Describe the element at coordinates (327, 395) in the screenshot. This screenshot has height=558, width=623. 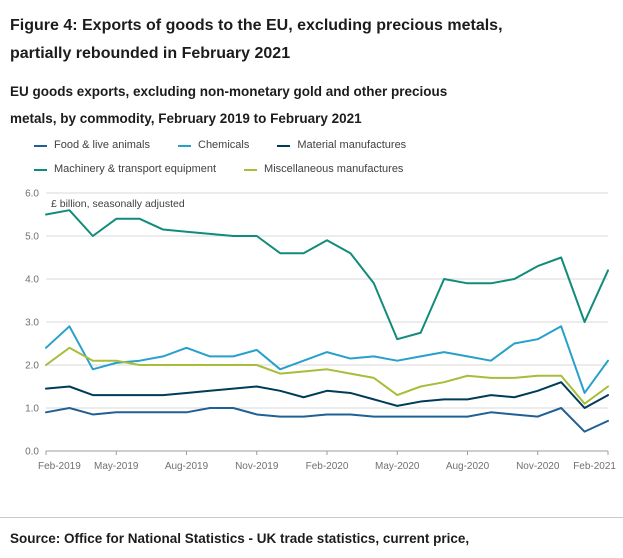
I see `series-line-material-manufactures` at that location.